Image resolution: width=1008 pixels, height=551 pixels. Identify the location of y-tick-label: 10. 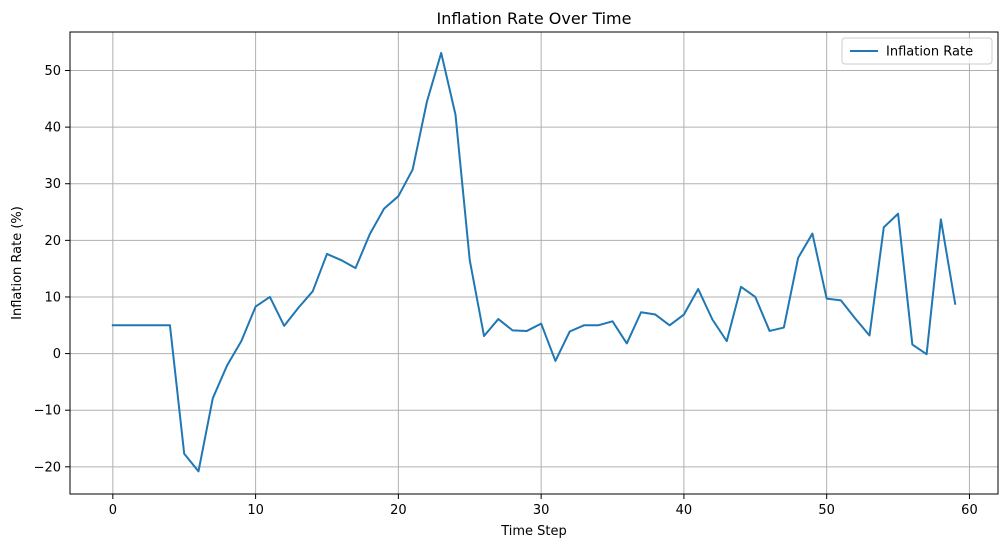
(52, 297).